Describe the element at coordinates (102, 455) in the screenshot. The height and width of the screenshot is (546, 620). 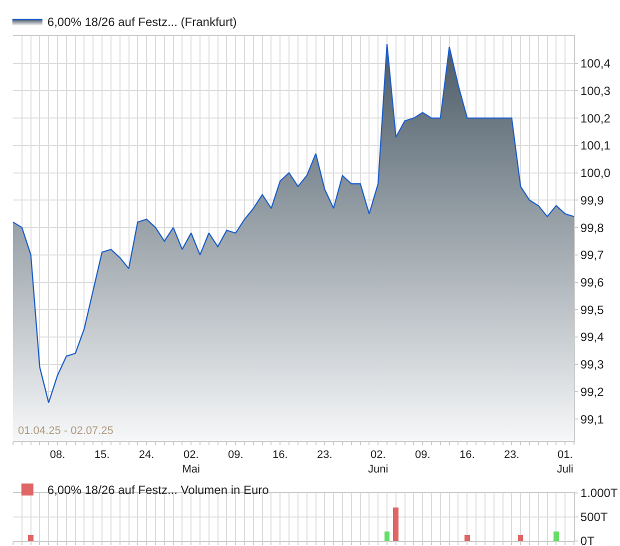
I see `x-tick-label: 15.` at that location.